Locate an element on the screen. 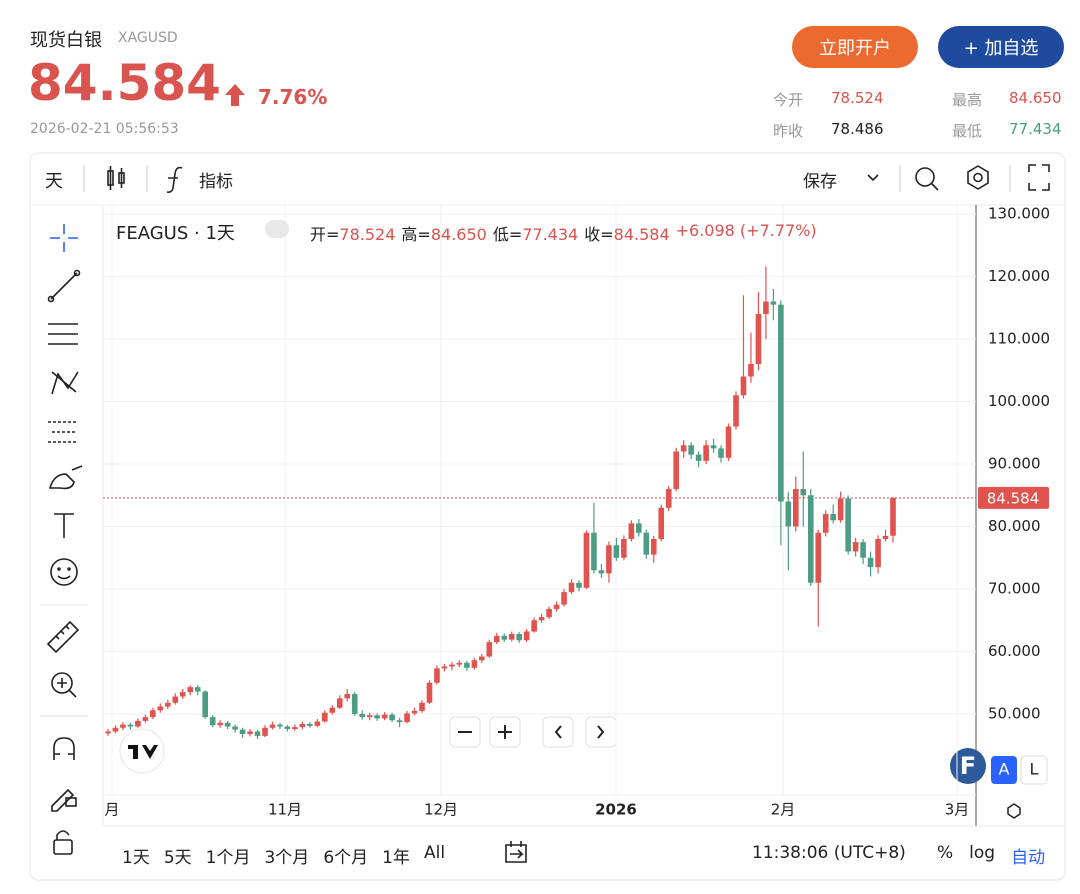 This screenshot has width=1080, height=894. scale-button: log is located at coordinates (982, 853).